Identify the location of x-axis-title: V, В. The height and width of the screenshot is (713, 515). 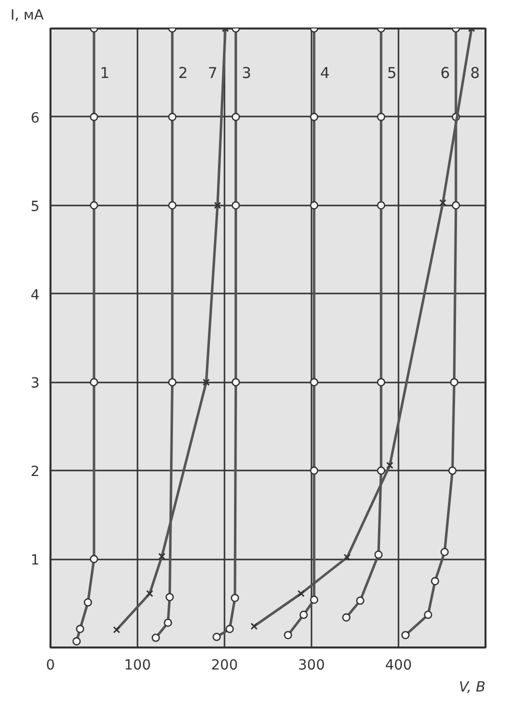
(472, 688).